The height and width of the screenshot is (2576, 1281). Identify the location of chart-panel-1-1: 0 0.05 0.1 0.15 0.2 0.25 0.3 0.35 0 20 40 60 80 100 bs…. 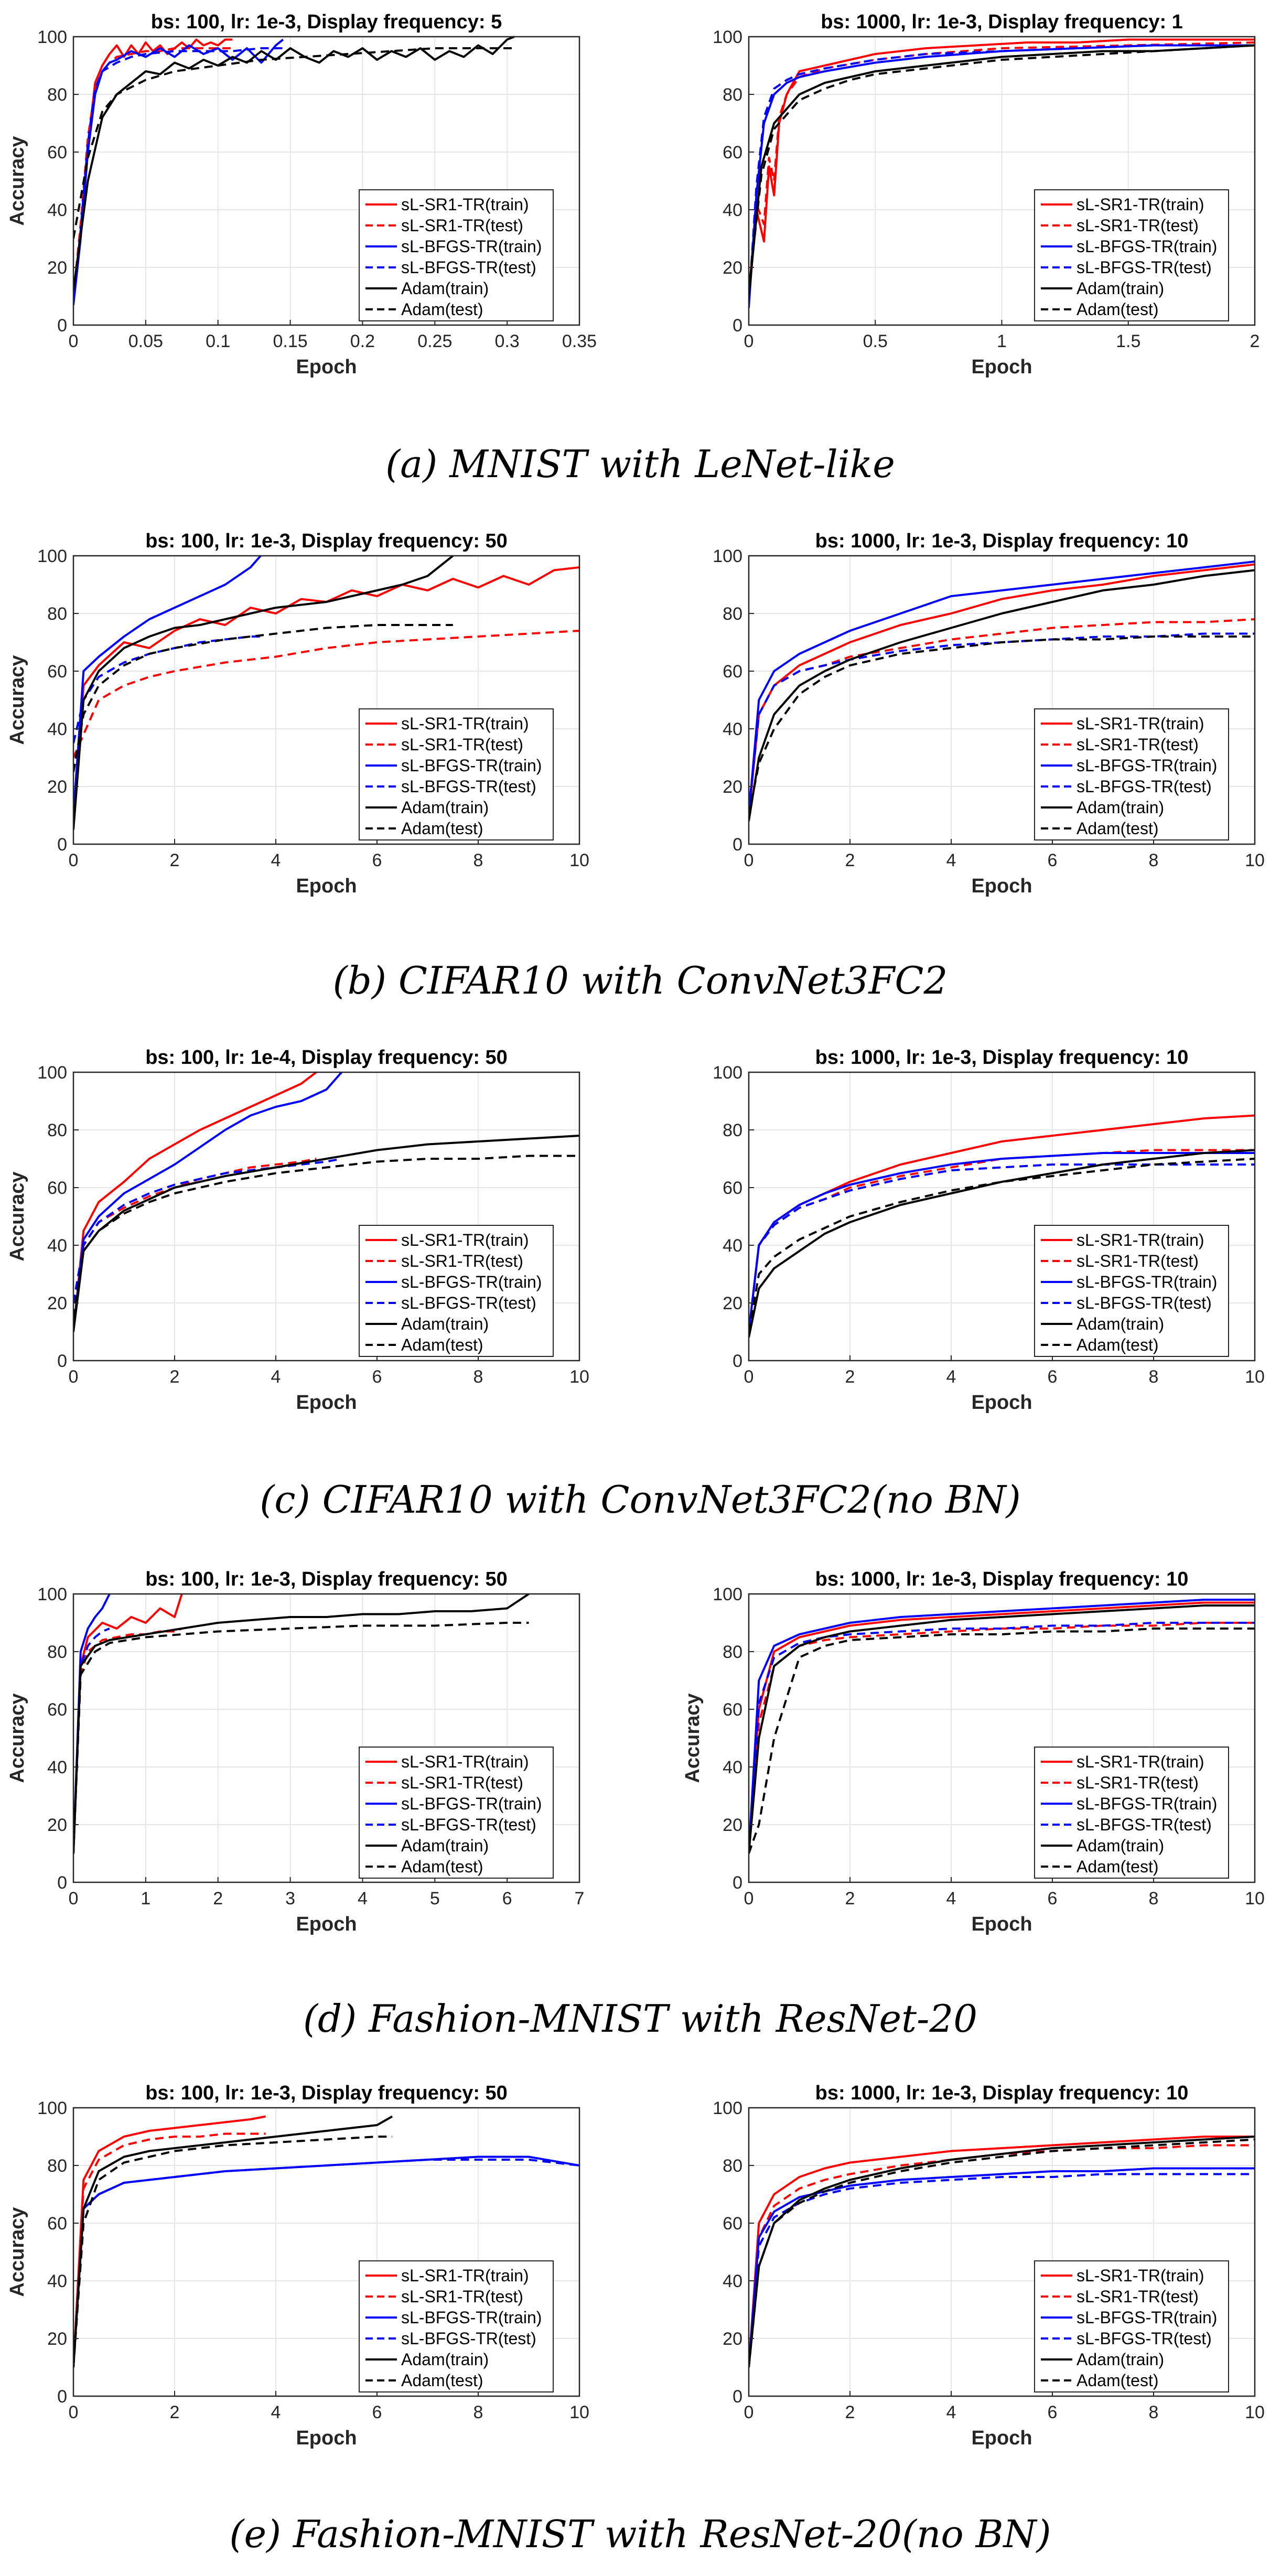
(301, 194).